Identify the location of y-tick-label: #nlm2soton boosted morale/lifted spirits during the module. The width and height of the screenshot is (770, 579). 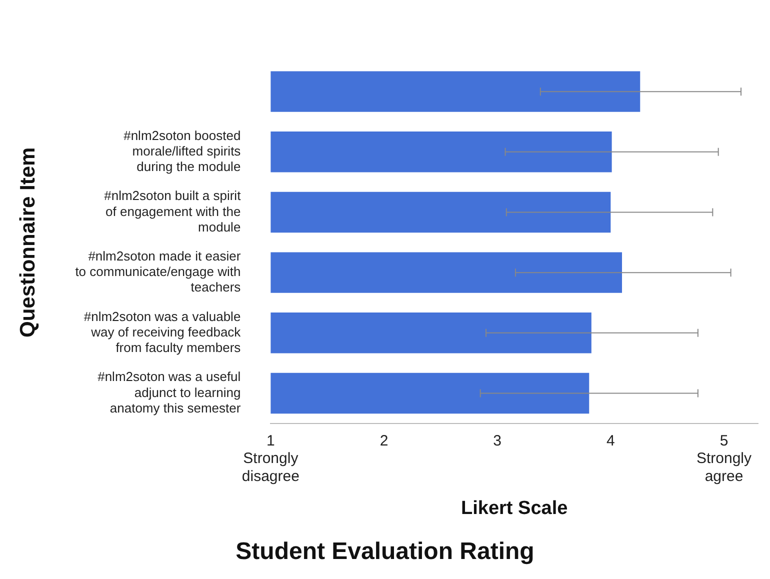
(183, 151).